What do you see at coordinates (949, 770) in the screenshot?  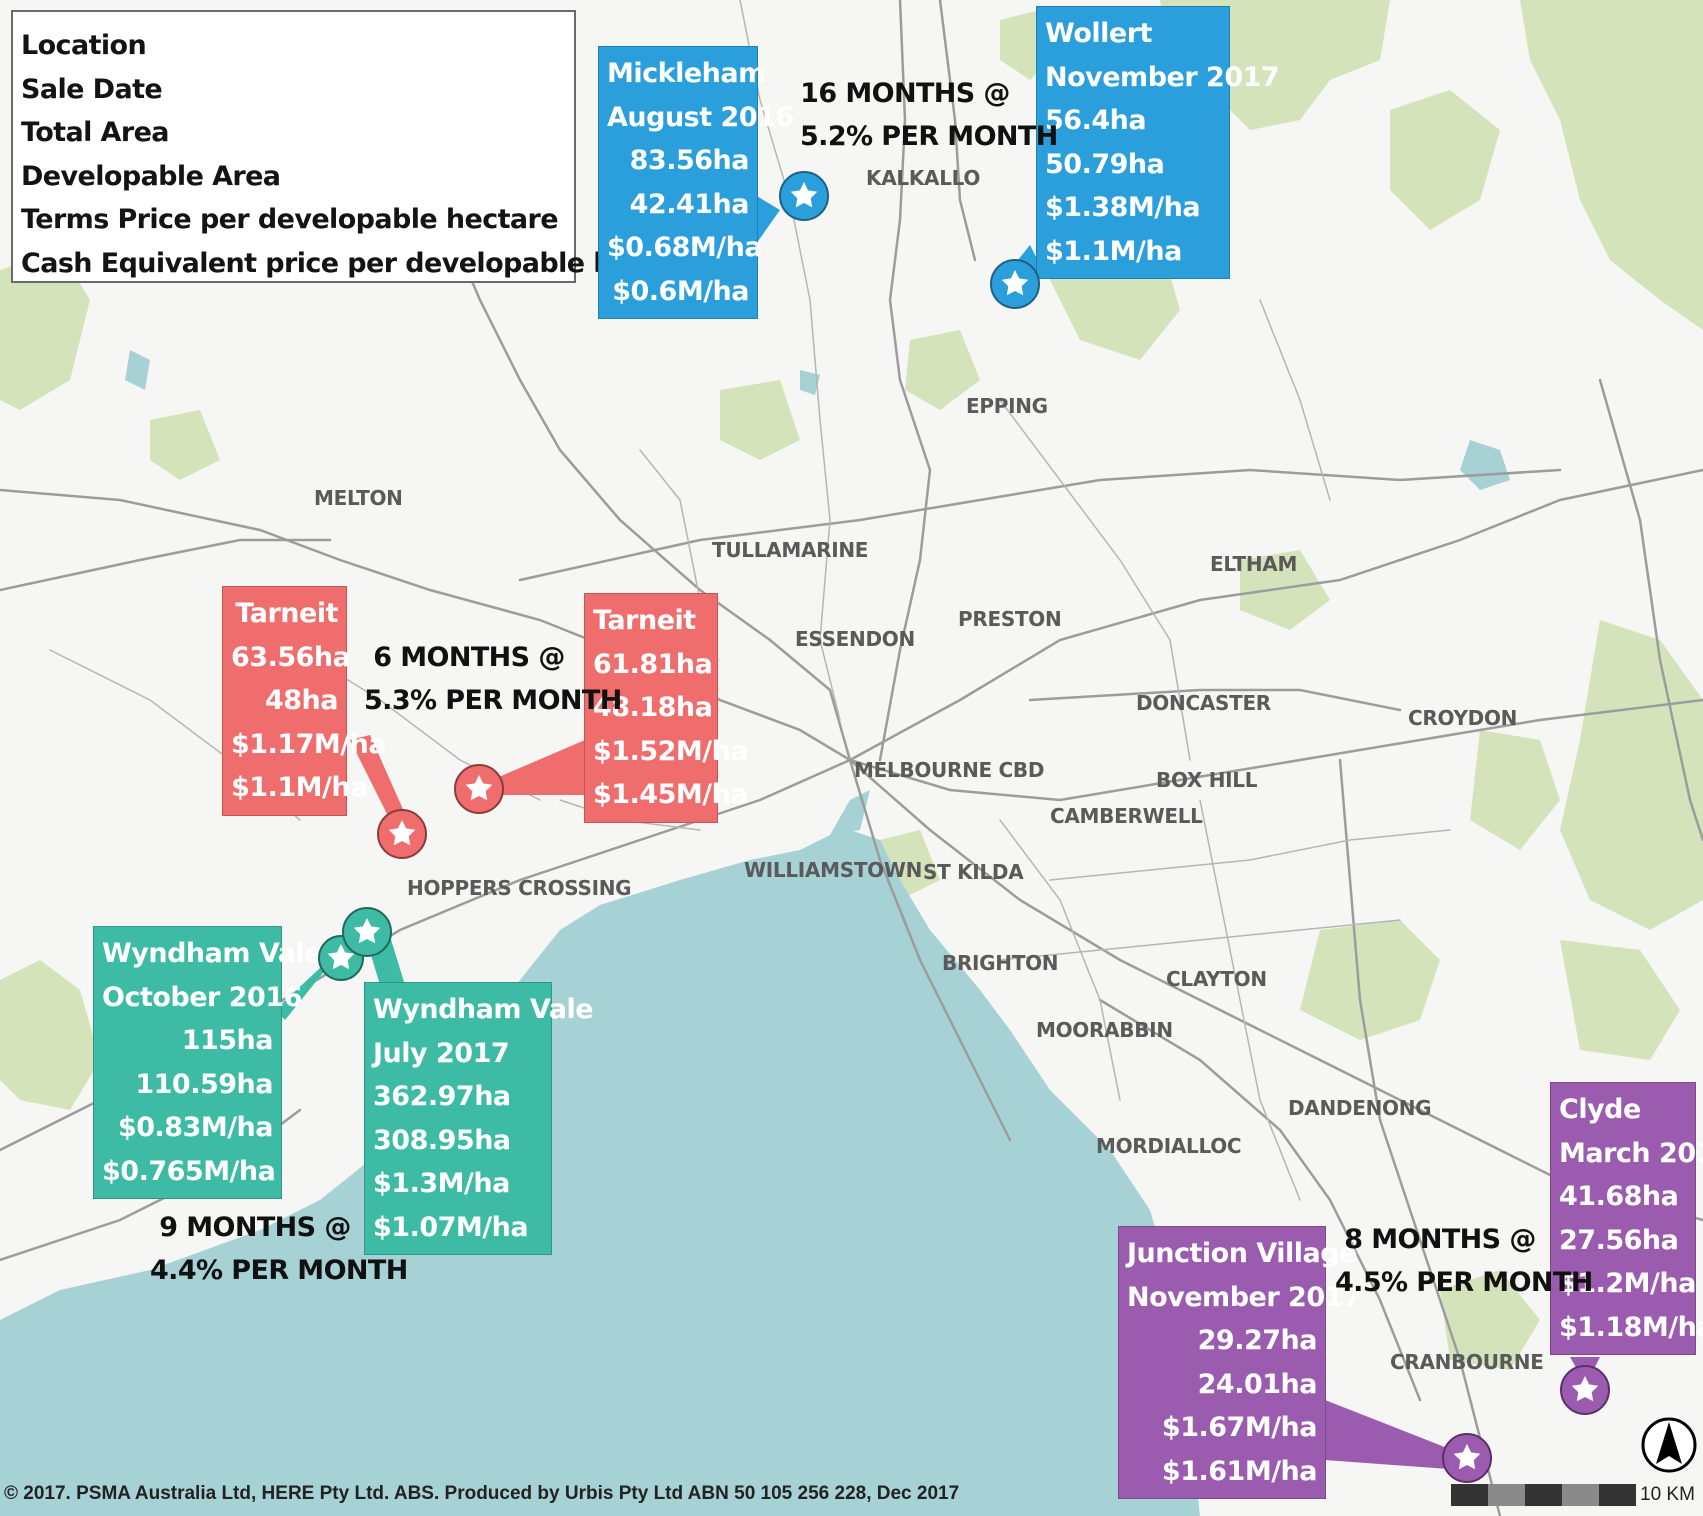 I see `place-melbourne-cbd: MELBOURNE CBD` at bounding box center [949, 770].